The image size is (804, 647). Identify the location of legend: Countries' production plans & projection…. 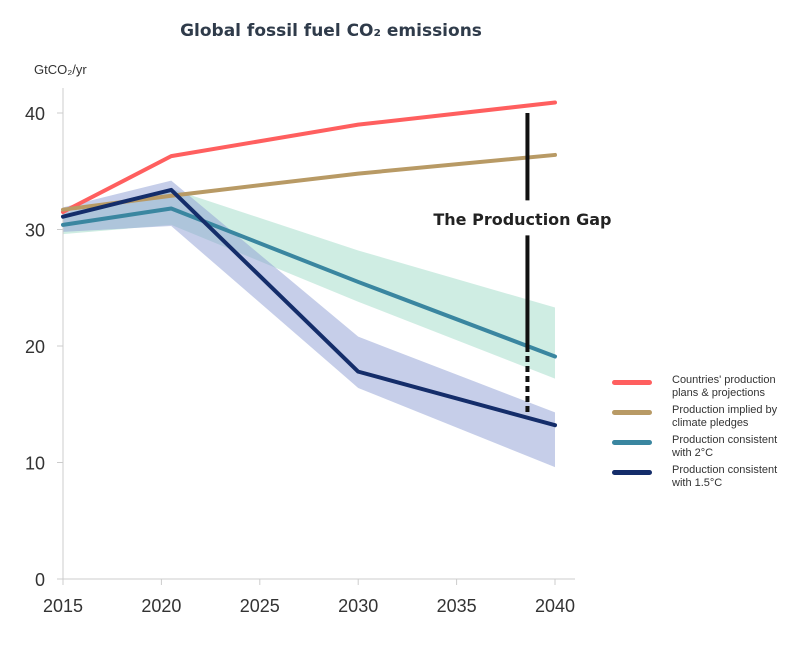
(707, 434).